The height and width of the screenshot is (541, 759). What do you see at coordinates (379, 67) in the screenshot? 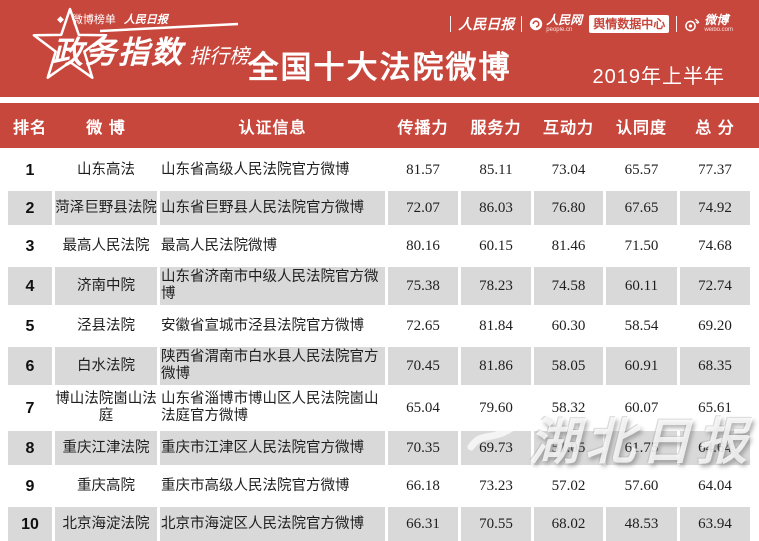
I see `page-title: 全国十大法院微博` at bounding box center [379, 67].